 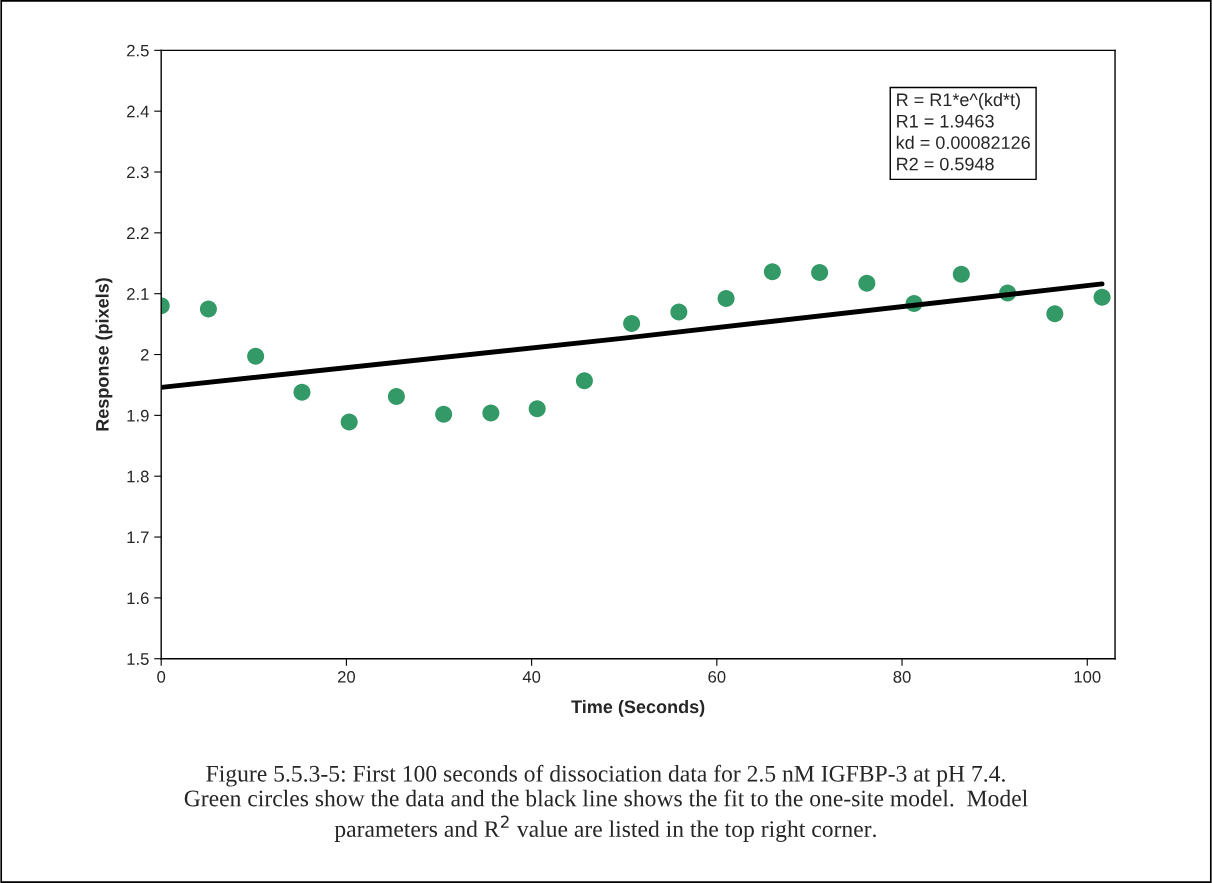 What do you see at coordinates (717, 676) in the screenshot?
I see `x-tick-label: 60` at bounding box center [717, 676].